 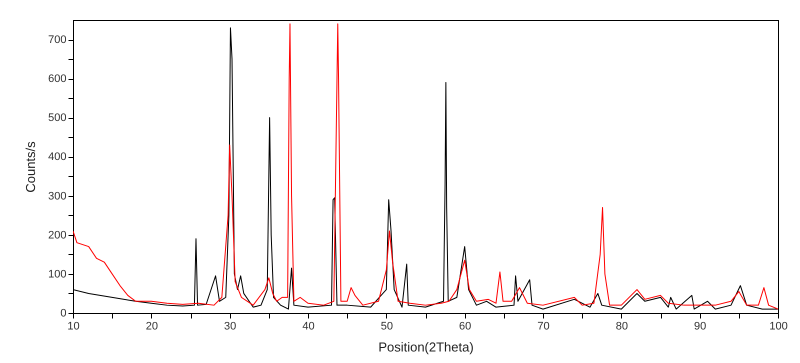 What do you see at coordinates (57, 157) in the screenshot?
I see `y-tick-label: 400` at bounding box center [57, 157].